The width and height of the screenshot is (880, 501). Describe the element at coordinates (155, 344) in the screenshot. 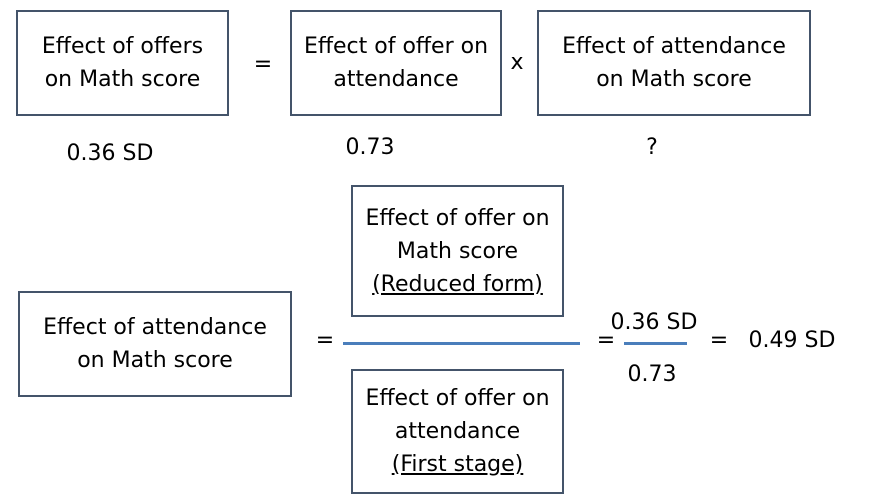

I see `box-attendance-on-math-lhs: Effect of attendance on Math score` at that location.